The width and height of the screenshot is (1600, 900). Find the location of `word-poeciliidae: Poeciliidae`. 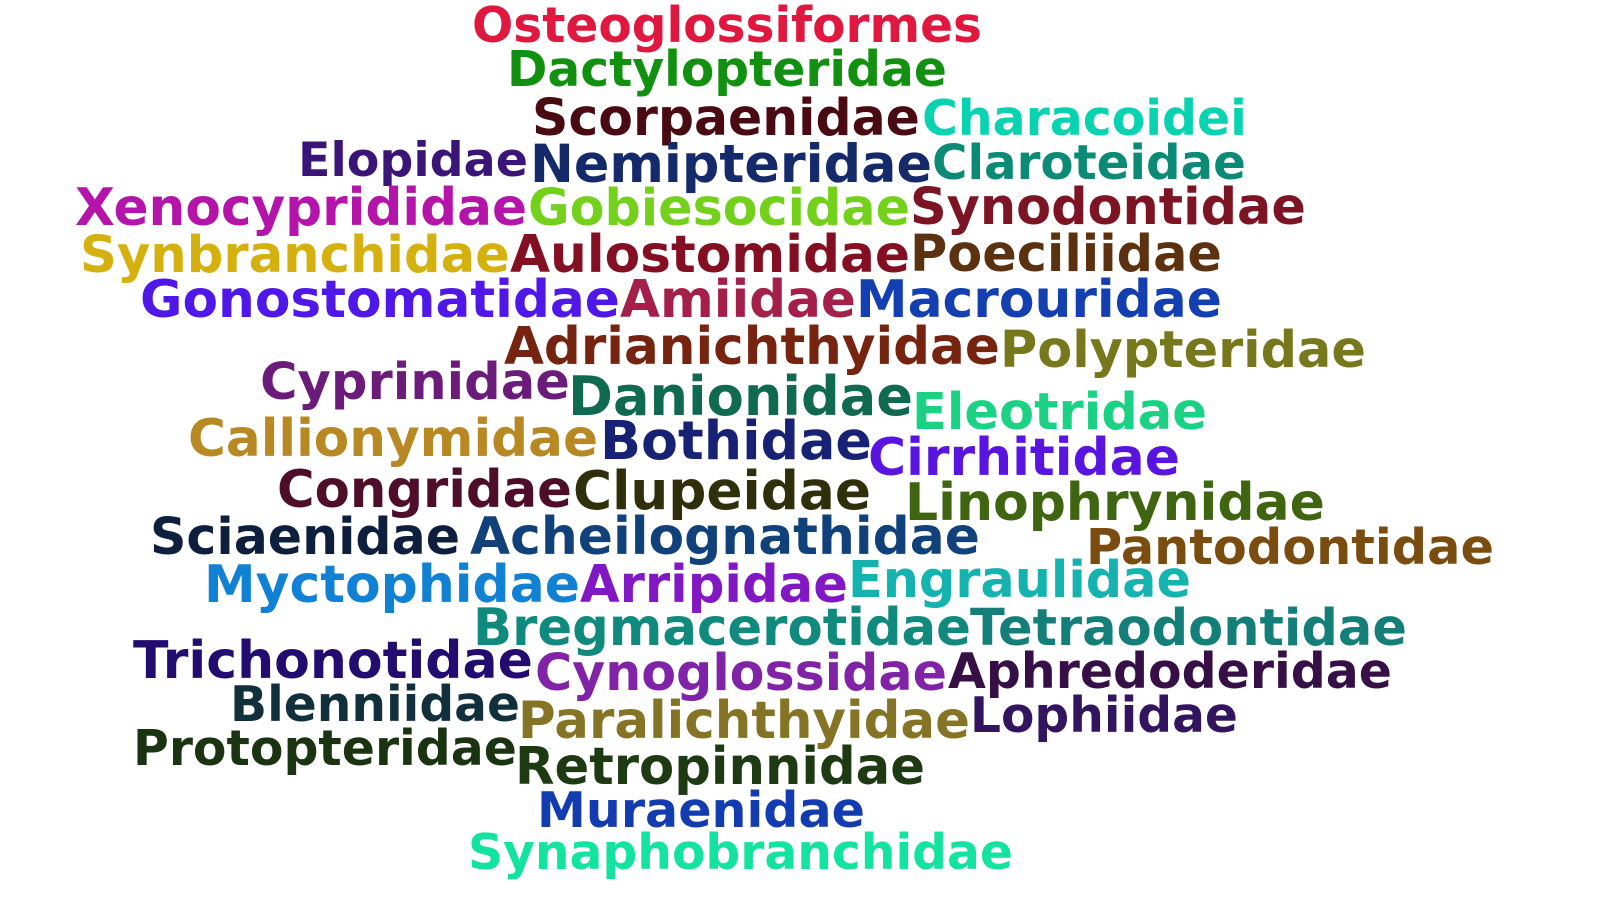

word-poeciliidae: Poeciliidae is located at coordinates (1066, 254).